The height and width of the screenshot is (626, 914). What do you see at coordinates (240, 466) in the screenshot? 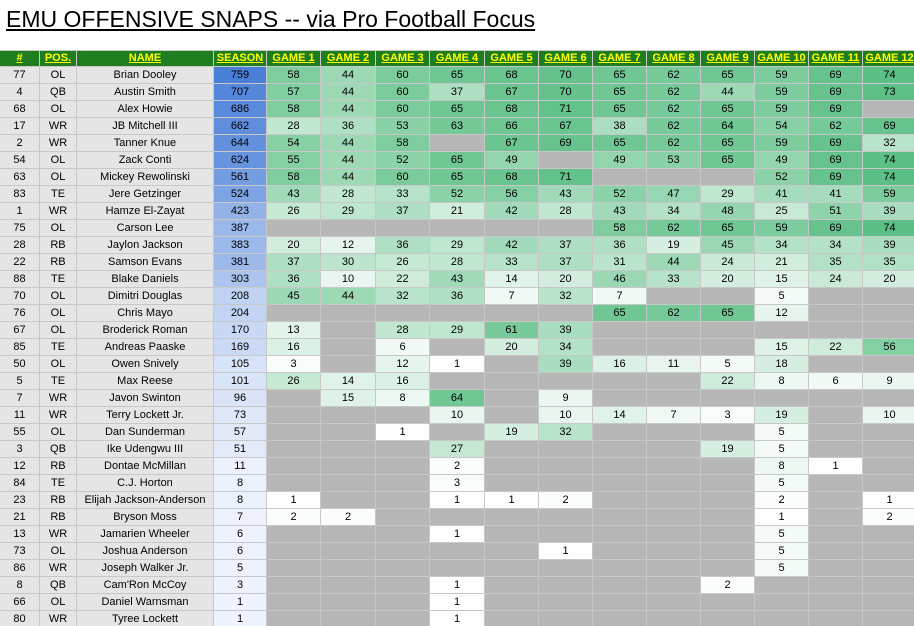
I see `player-season-total: 11` at bounding box center [240, 466].